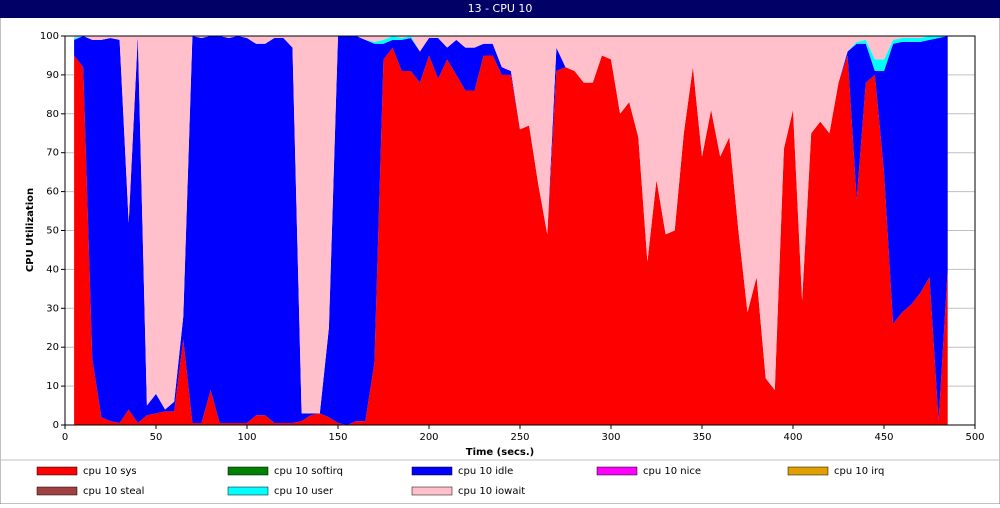 The height and width of the screenshot is (508, 1000). What do you see at coordinates (974, 437) in the screenshot?
I see `x-tick-label: 500` at bounding box center [974, 437].